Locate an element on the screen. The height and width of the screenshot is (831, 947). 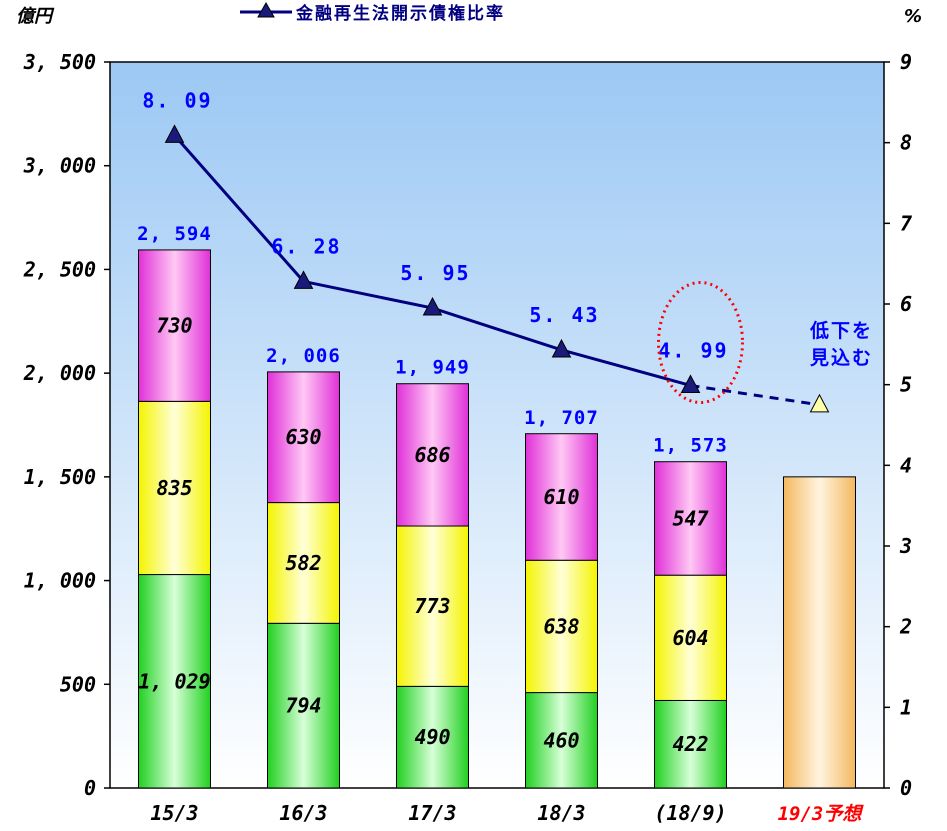
category-axis: 15/3 16/3 17/3 18/3 (18/9) 19/3予想 is located at coordinates (507, 813).